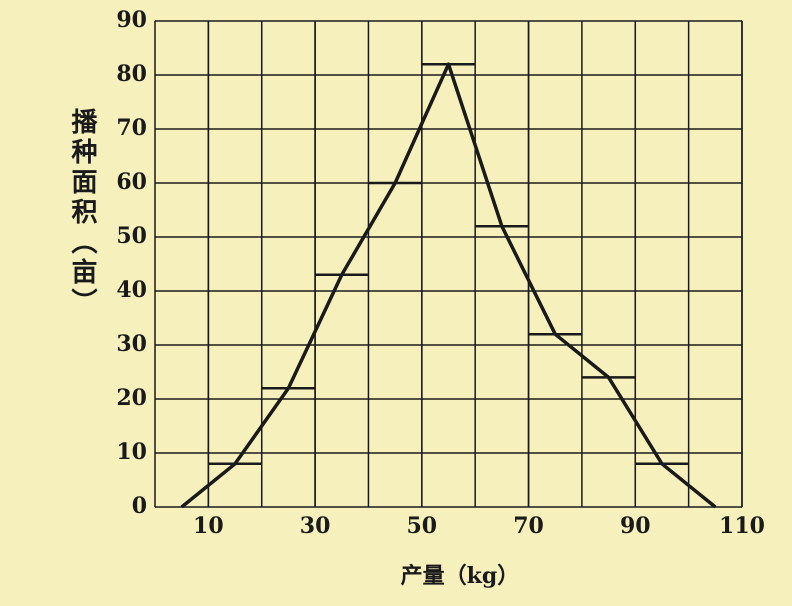  I want to click on y-tick-label: 40, so click(131, 290).